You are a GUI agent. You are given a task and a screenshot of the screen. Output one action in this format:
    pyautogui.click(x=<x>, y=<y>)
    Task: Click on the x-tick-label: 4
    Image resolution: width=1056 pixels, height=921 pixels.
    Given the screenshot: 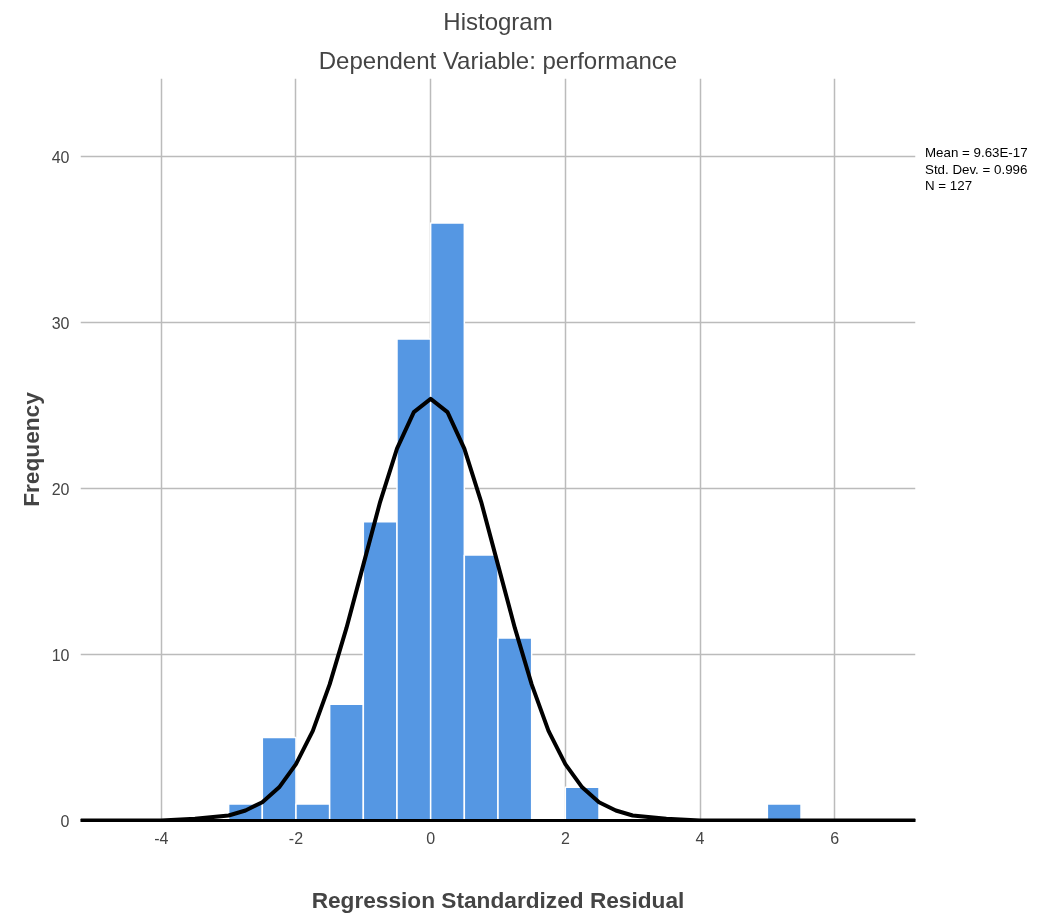 What is the action you would take?
    pyautogui.click(x=700, y=838)
    